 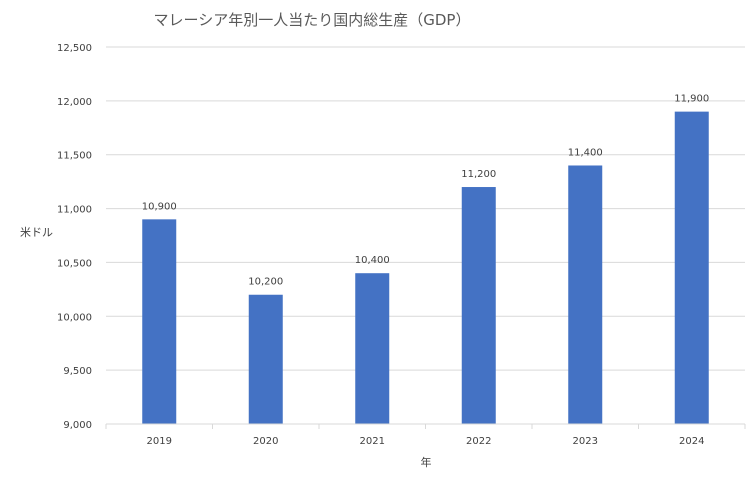 I want to click on x-tick-label: 2022, so click(x=478, y=441).